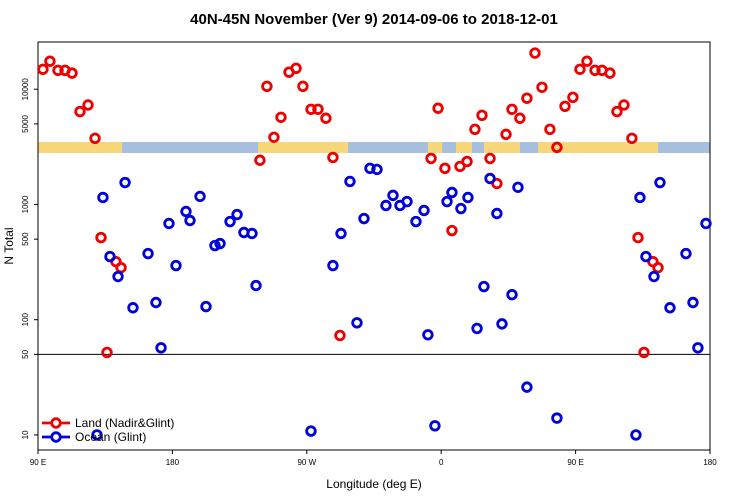 This screenshot has height=500, width=750. What do you see at coordinates (441, 462) in the screenshot?
I see `x-tick-label: 0` at bounding box center [441, 462].